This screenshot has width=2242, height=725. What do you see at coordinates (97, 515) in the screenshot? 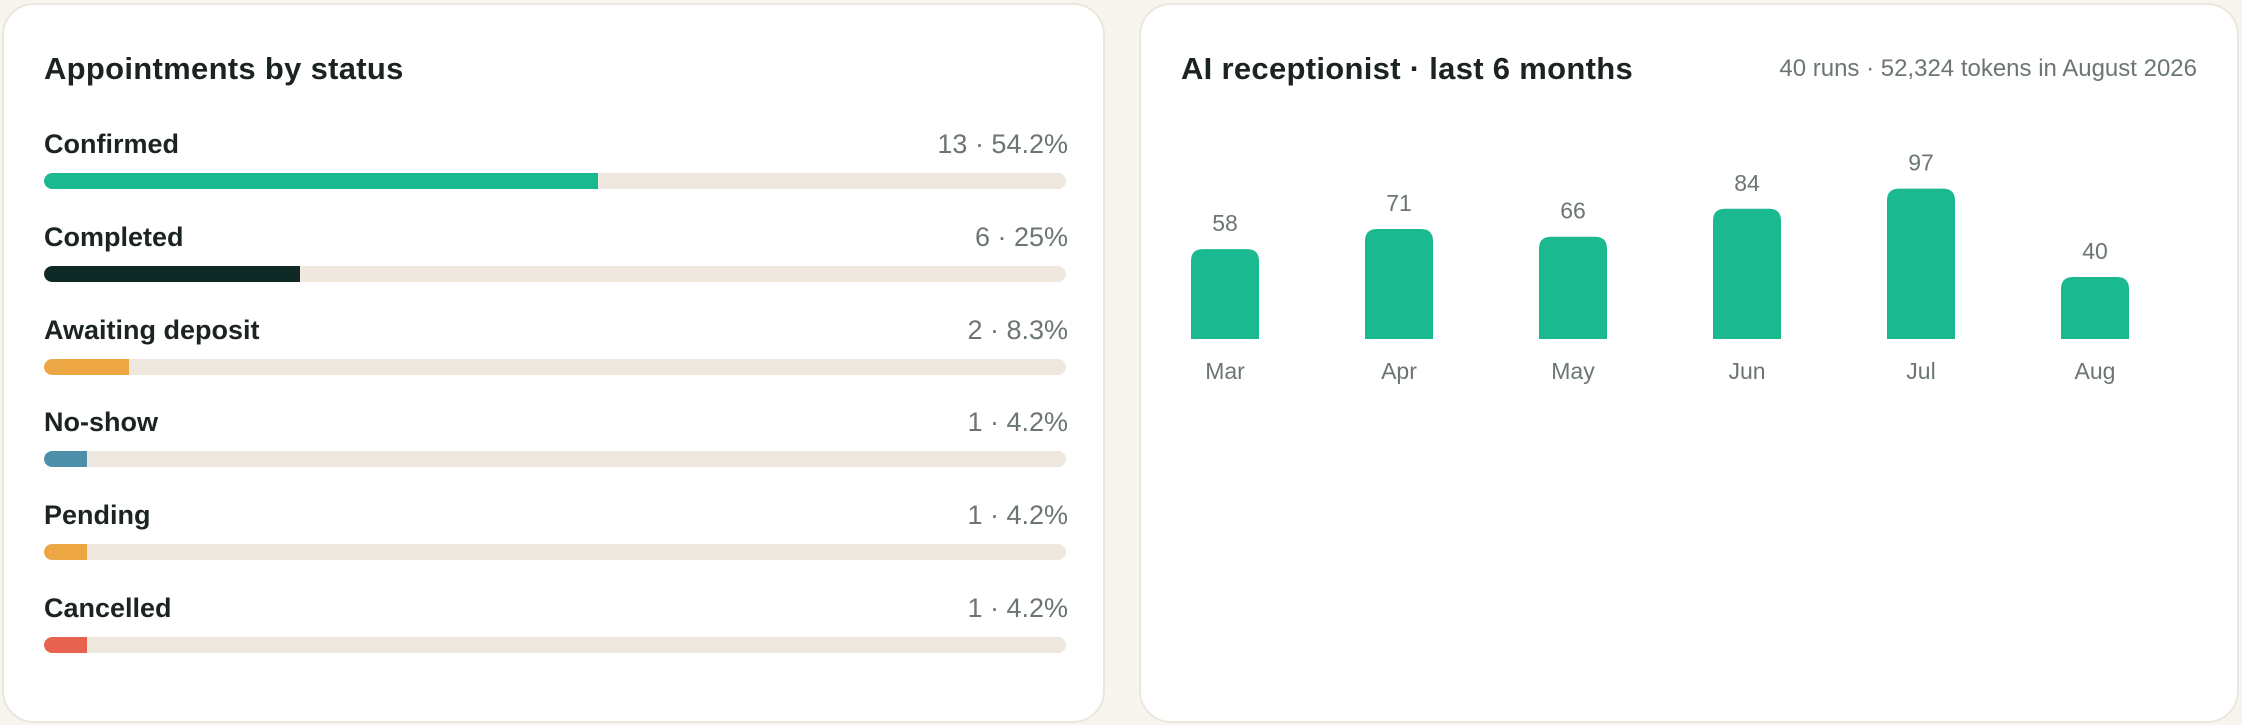
I see `status-label: Pending` at bounding box center [97, 515].